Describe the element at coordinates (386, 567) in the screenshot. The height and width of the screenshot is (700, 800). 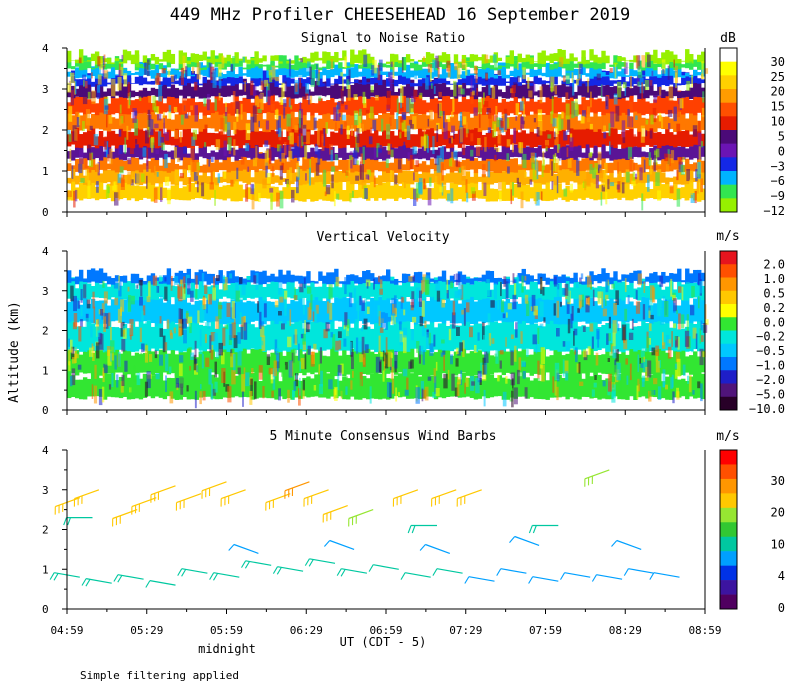
I see `wind-barb-shaft` at that location.